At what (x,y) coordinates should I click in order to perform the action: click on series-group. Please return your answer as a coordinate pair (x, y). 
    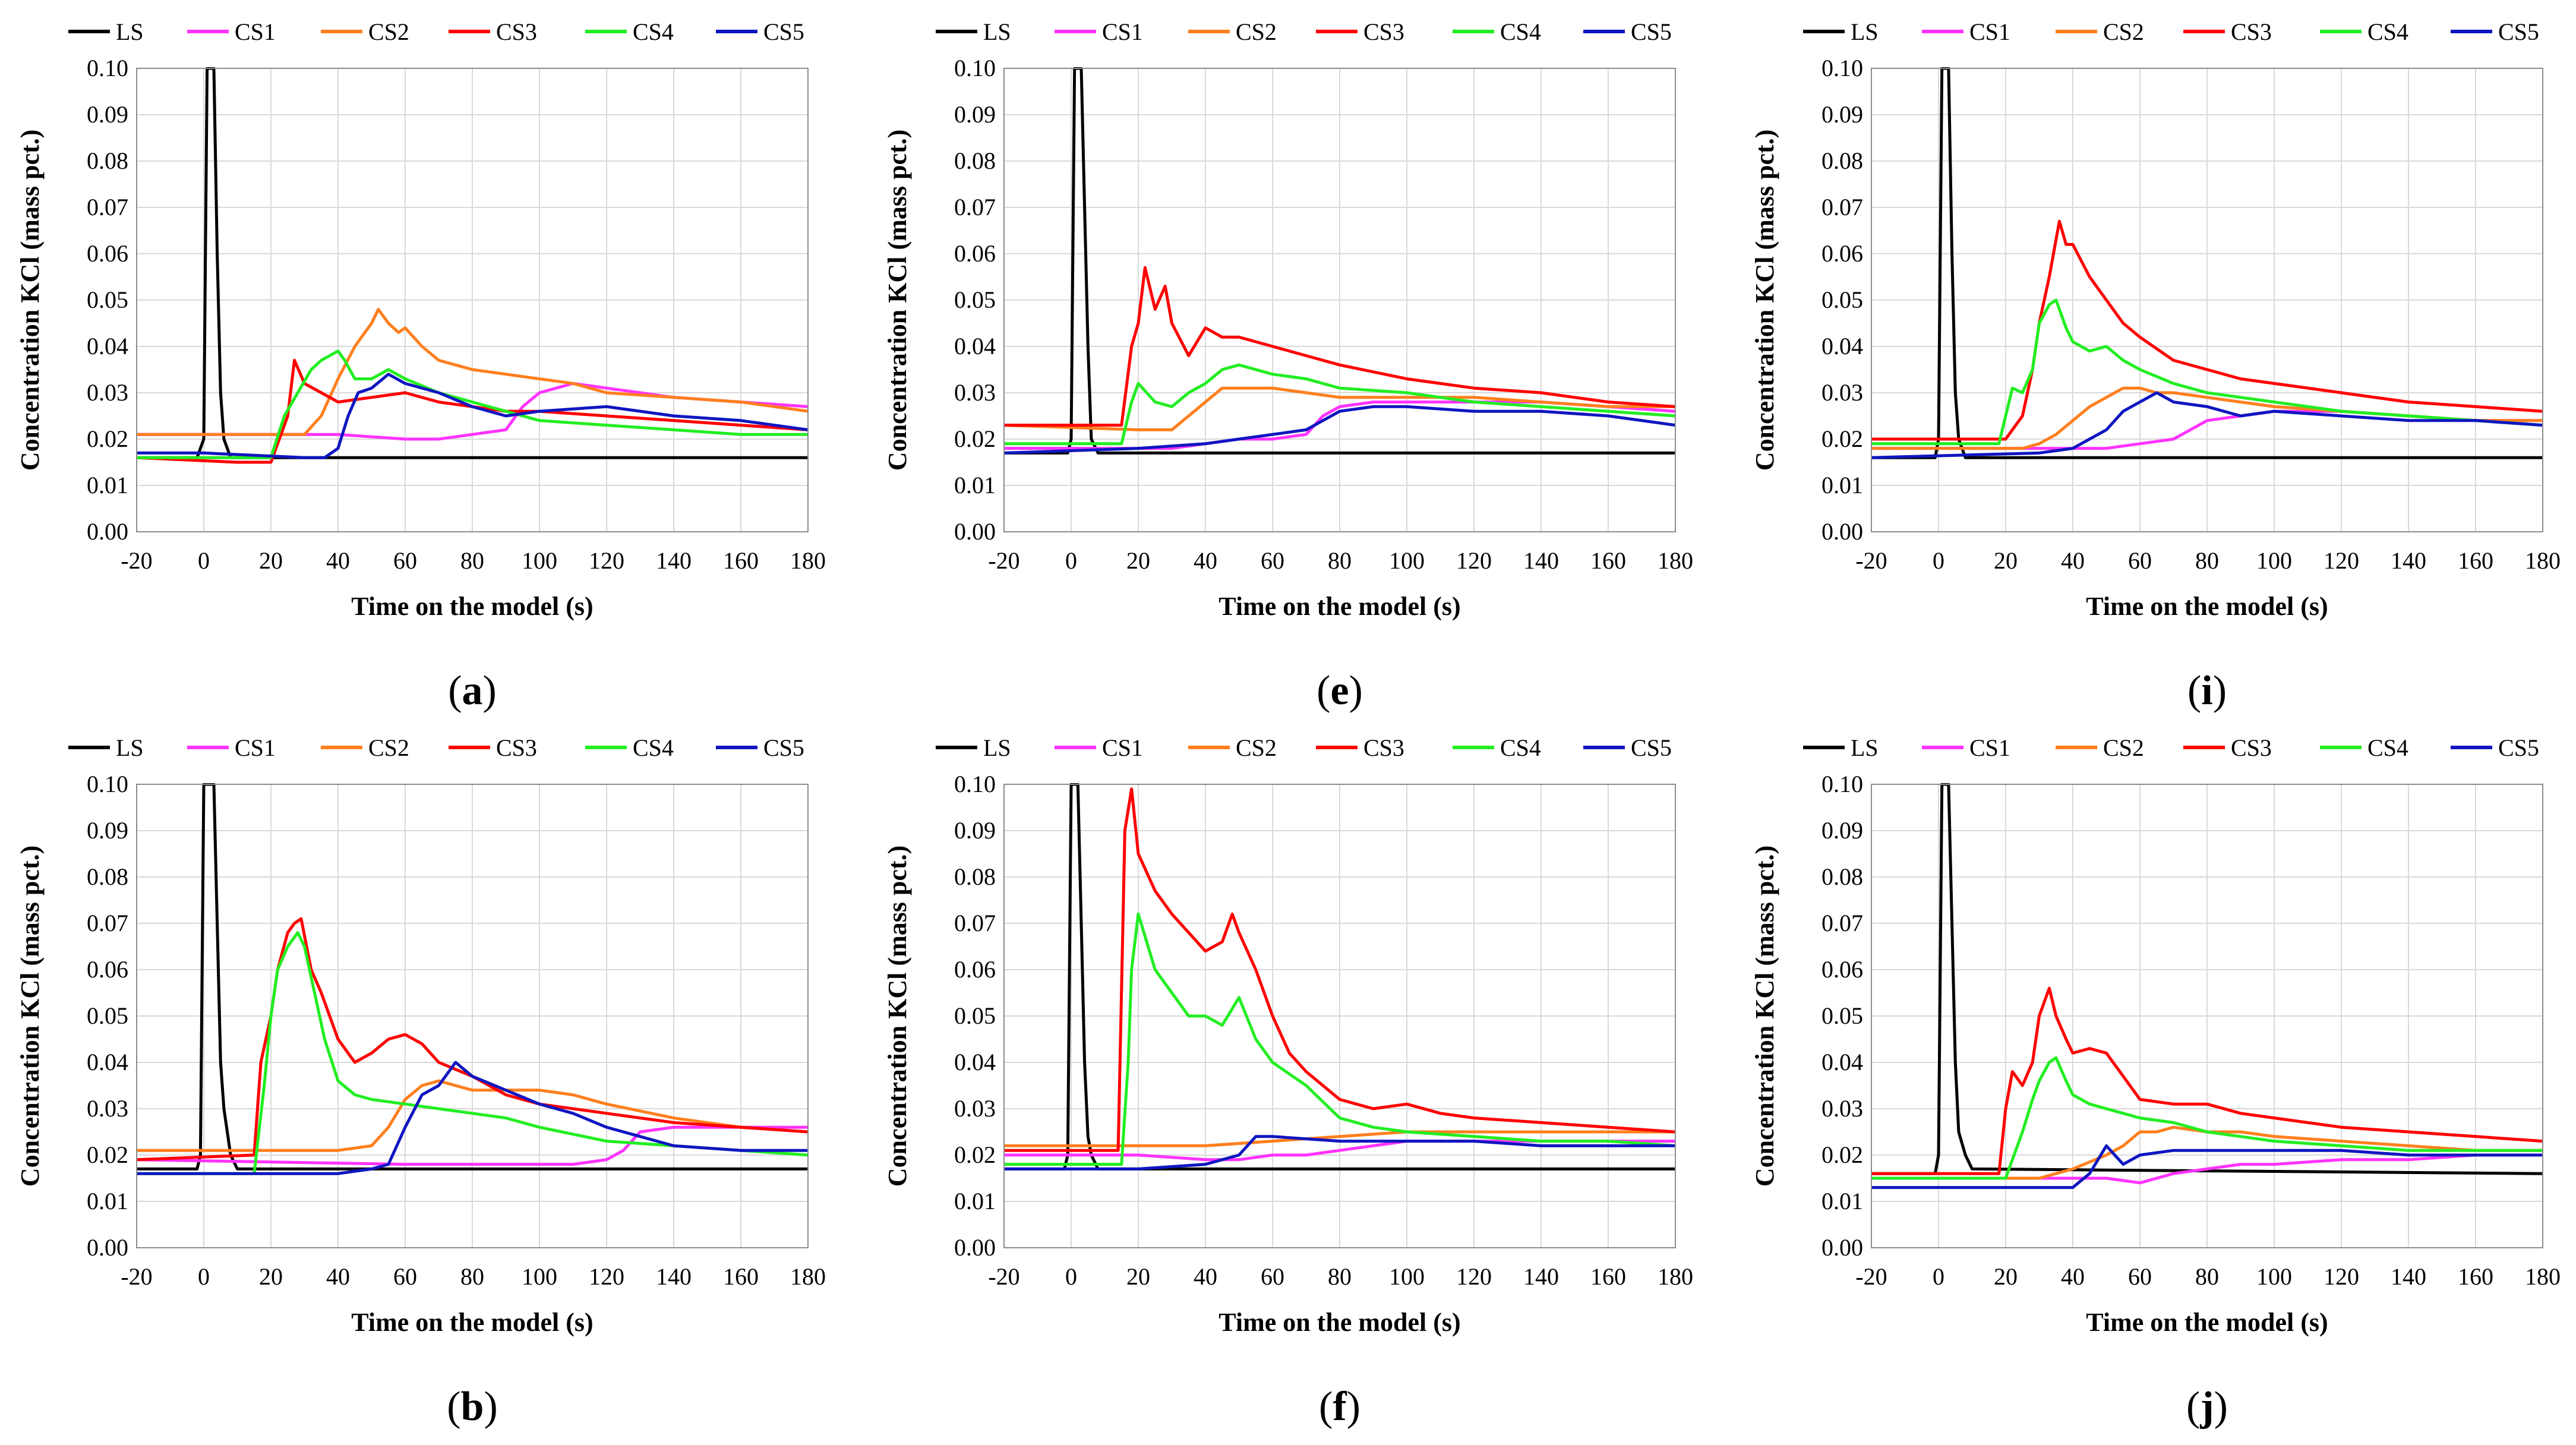
    Looking at the image, I should click on (1339, 977).